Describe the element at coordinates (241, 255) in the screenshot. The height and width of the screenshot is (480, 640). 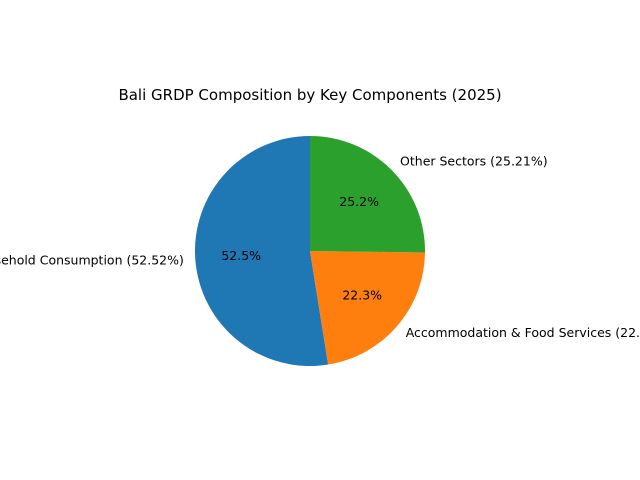
I see `pie-pct-label-0: 52.5%` at that location.